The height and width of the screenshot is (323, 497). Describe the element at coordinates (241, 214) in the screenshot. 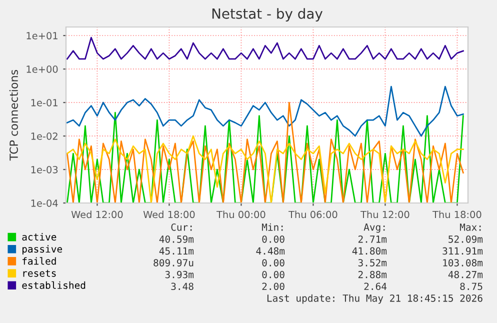

I see `x-tick-label: Thu 00:00` at that location.